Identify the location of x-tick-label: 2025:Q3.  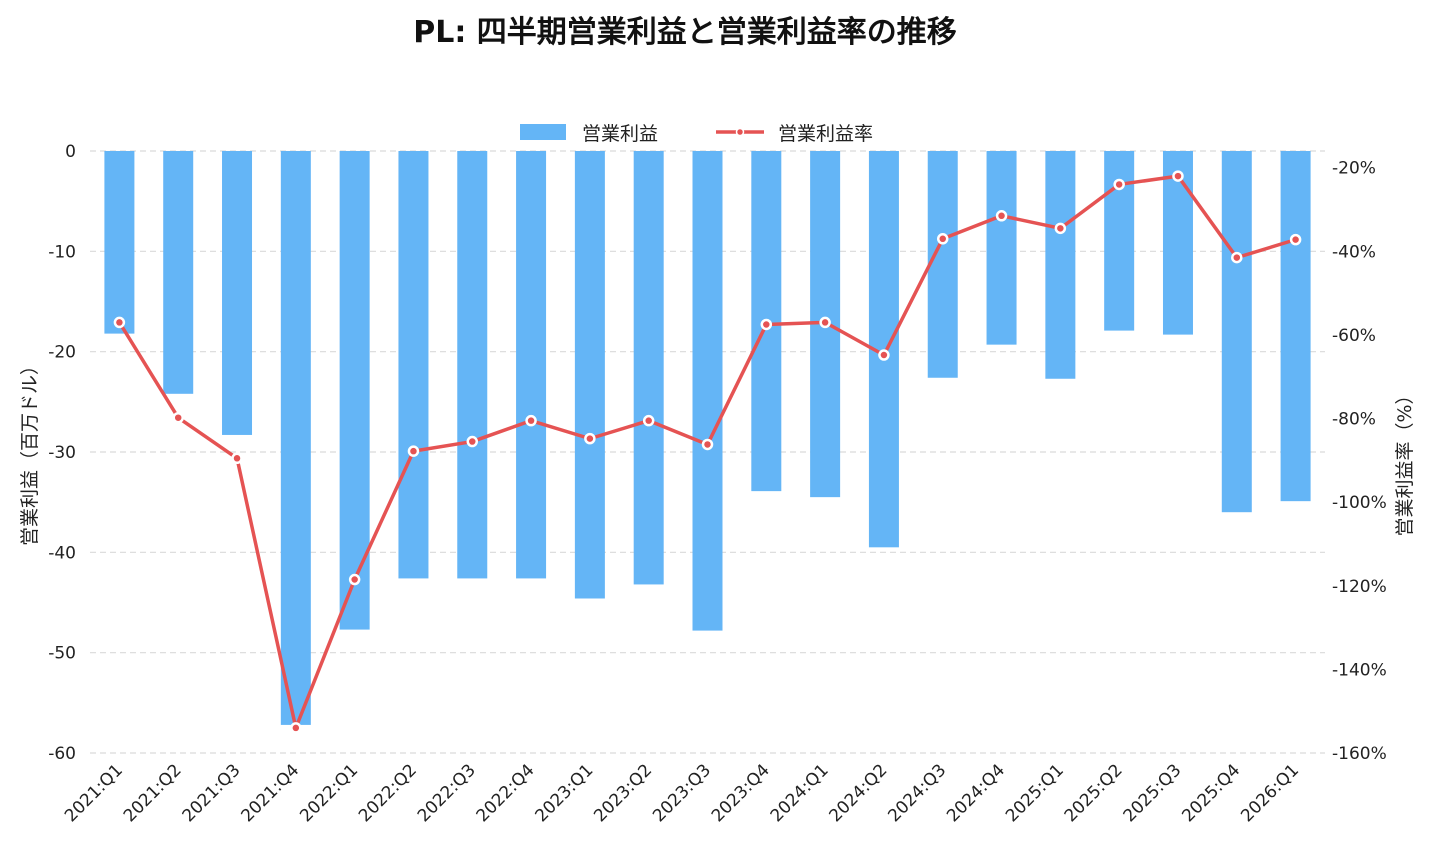
(1153, 793).